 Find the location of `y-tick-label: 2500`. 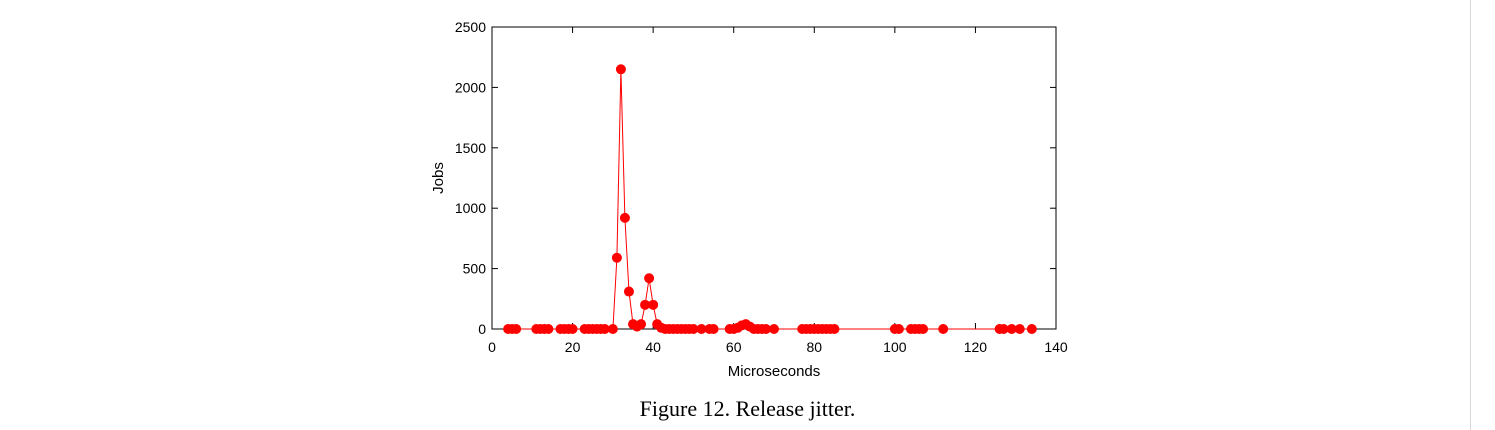

y-tick-label: 2500 is located at coordinates (470, 27).